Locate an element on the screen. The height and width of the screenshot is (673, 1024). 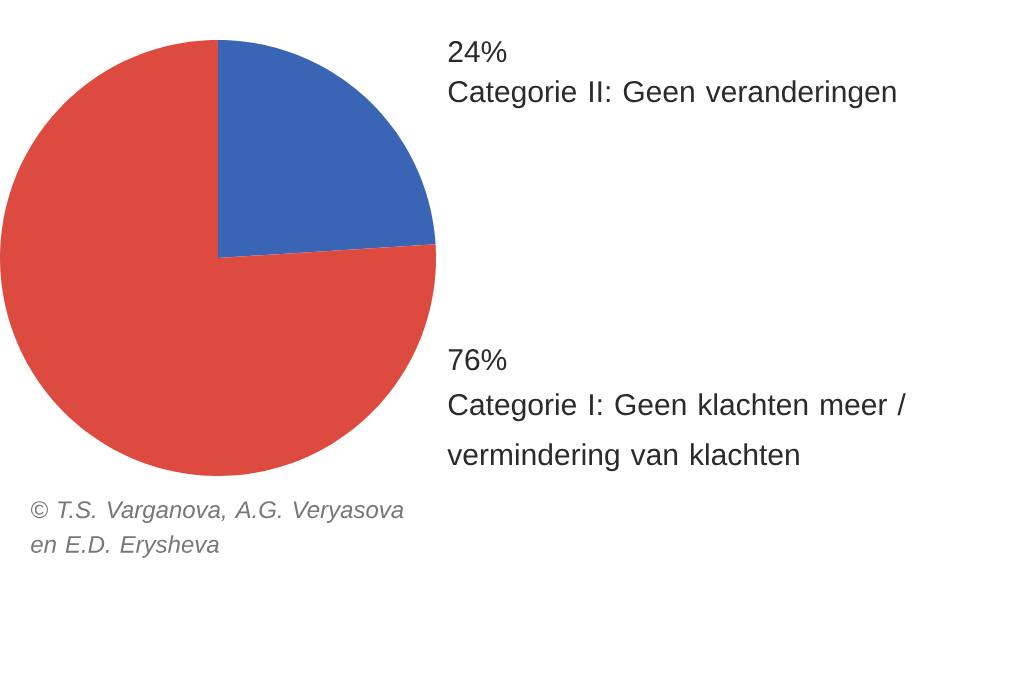
slice-label: Categorie II: Geen veranderingen is located at coordinates (672, 94).